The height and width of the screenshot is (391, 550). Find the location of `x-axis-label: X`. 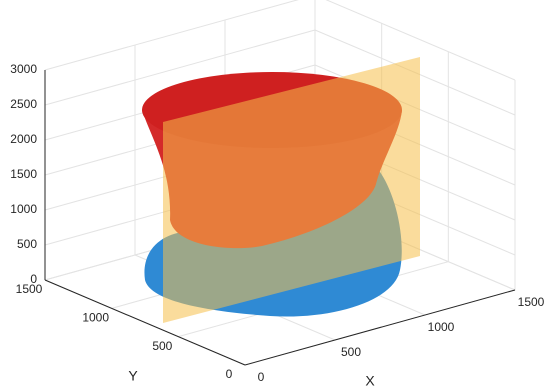

x-axis-label: X is located at coordinates (370, 381).